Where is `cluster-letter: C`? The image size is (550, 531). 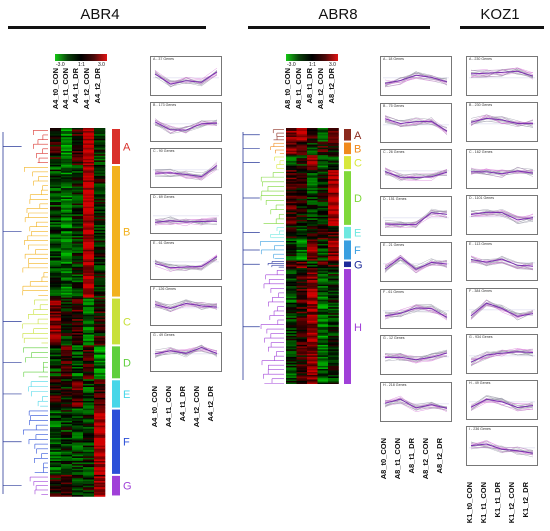 cluster-letter: C is located at coordinates (127, 322).